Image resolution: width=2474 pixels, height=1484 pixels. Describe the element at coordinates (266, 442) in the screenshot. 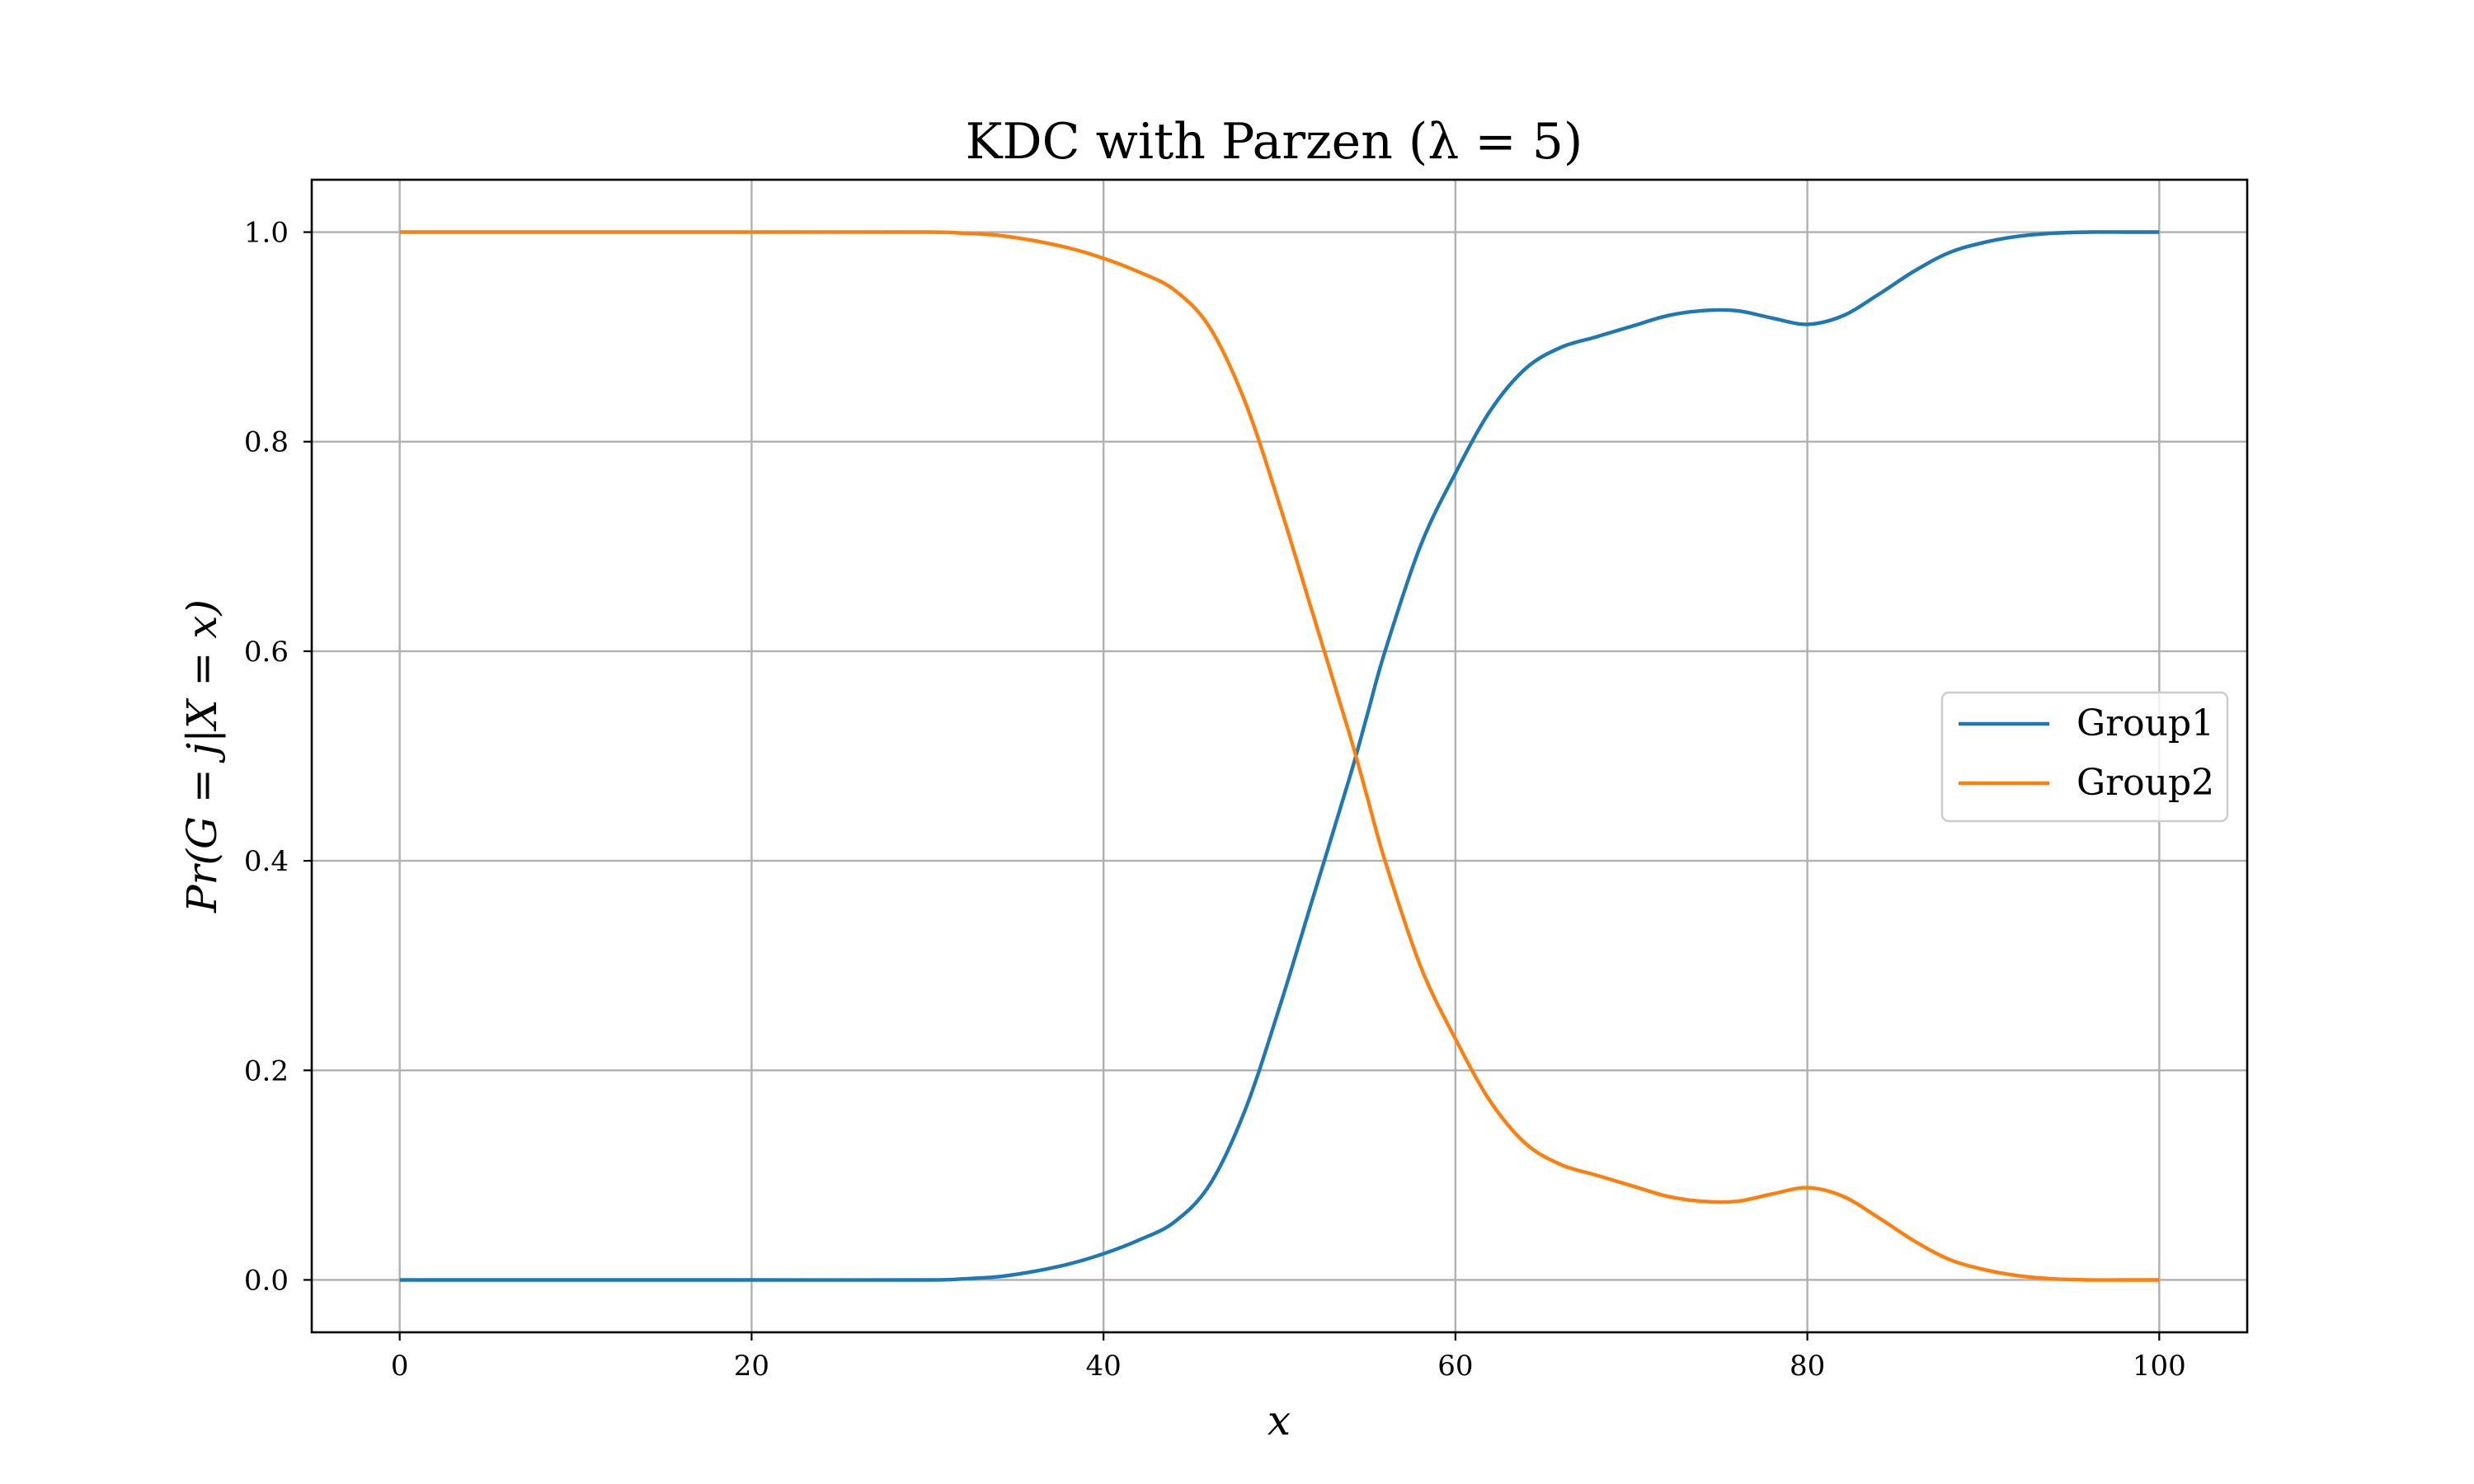

I see `y-tick-label: 0.8` at that location.